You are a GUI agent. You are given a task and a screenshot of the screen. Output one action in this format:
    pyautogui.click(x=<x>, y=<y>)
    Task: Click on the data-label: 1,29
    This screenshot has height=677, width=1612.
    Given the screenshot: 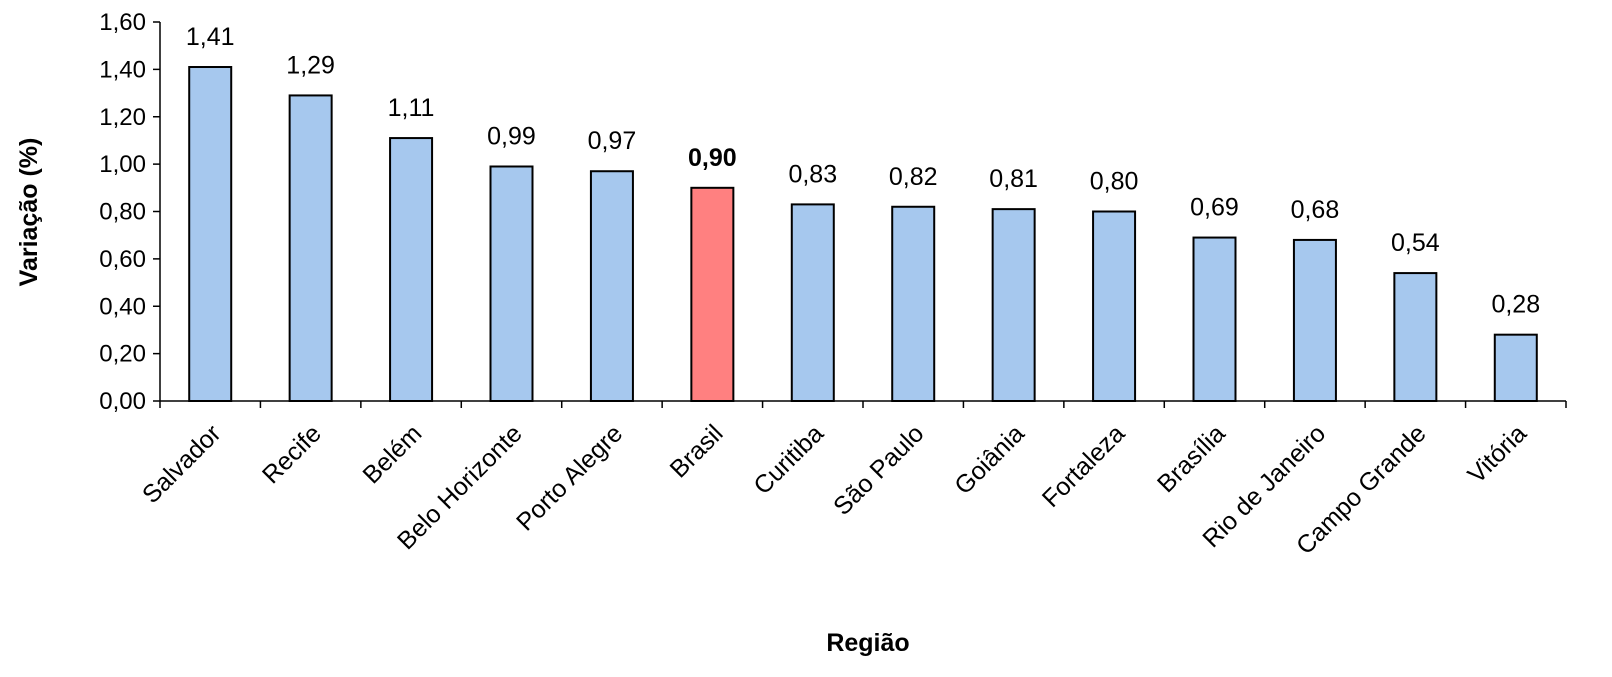 What is the action you would take?
    pyautogui.click(x=310, y=65)
    